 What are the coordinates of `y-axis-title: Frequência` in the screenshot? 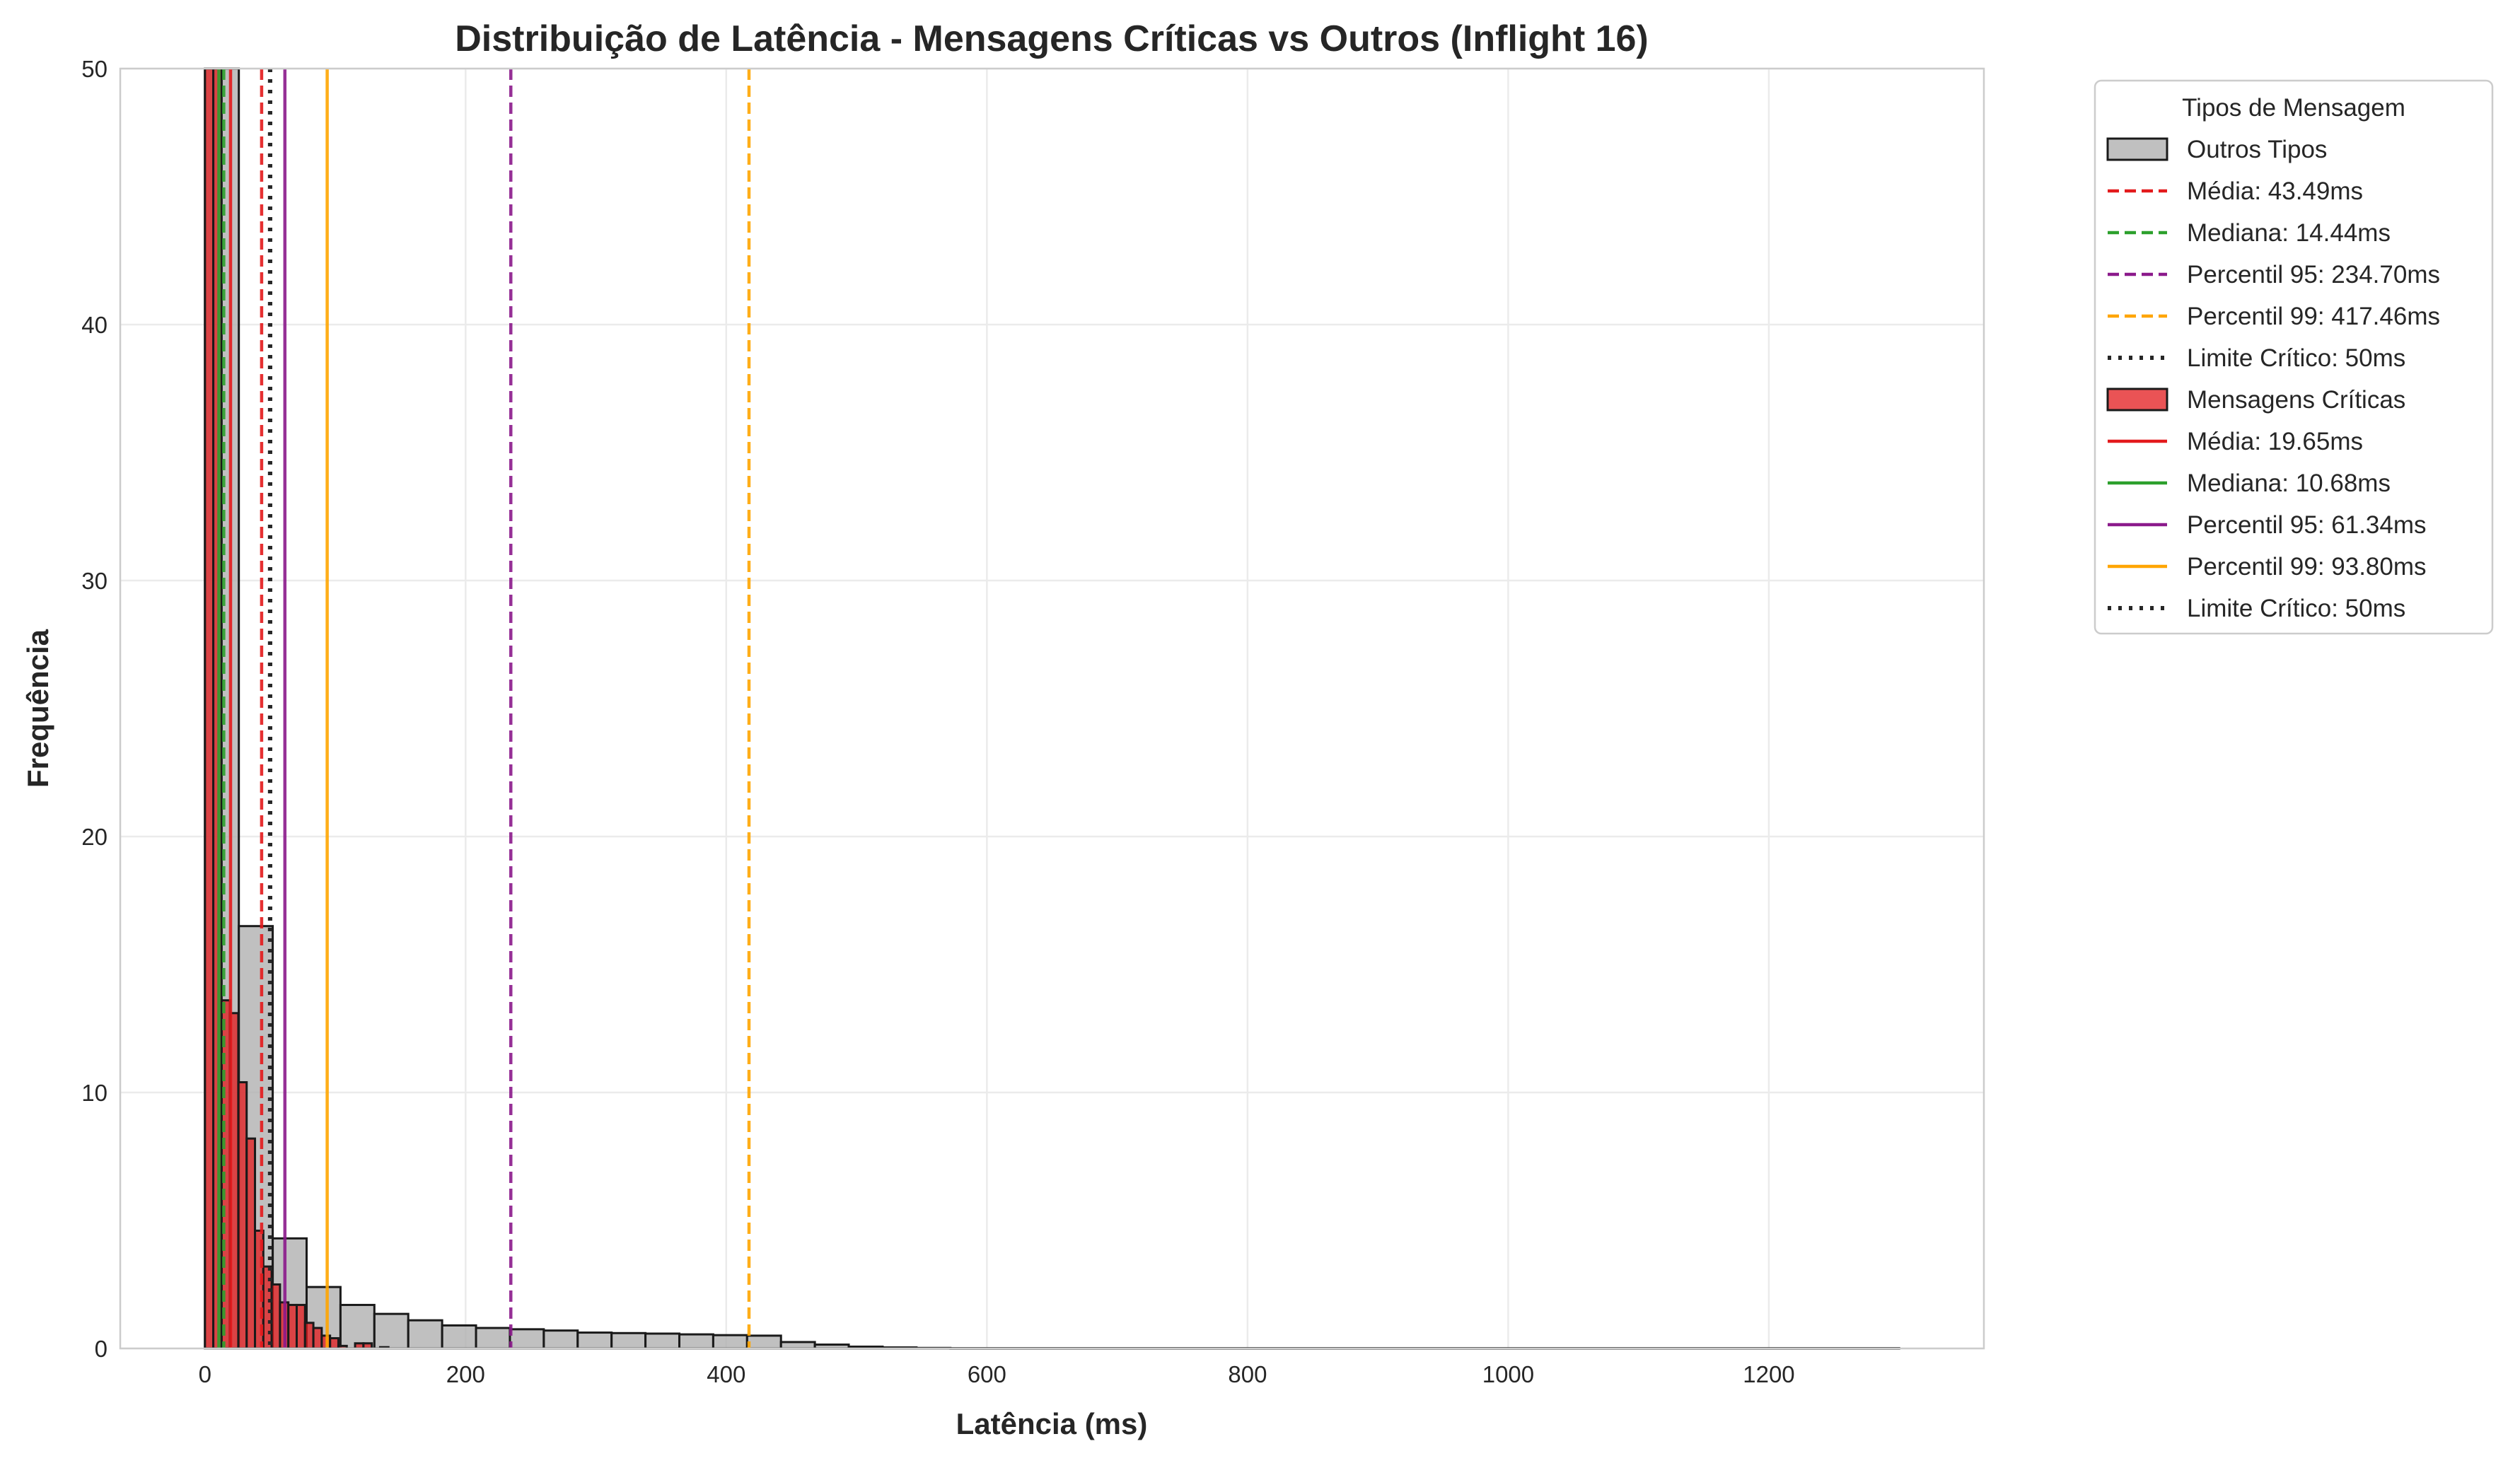 It's located at (37, 709).